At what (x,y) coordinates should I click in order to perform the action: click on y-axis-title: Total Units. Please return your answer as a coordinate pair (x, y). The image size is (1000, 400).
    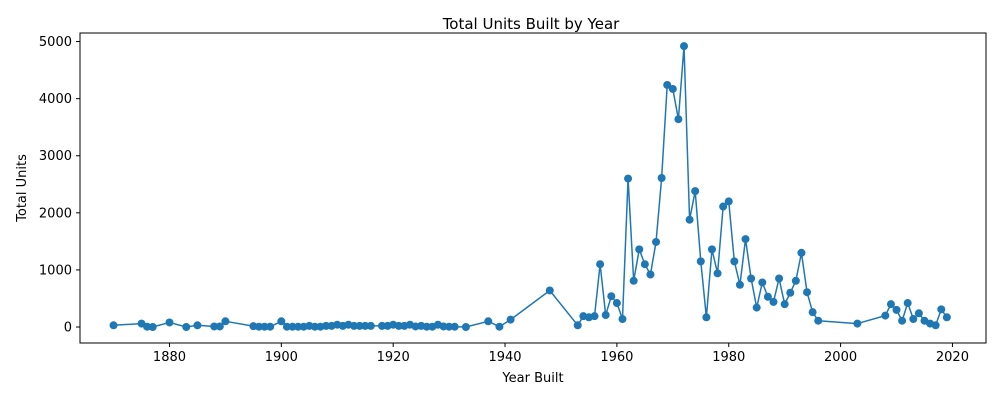
    Looking at the image, I should click on (22, 188).